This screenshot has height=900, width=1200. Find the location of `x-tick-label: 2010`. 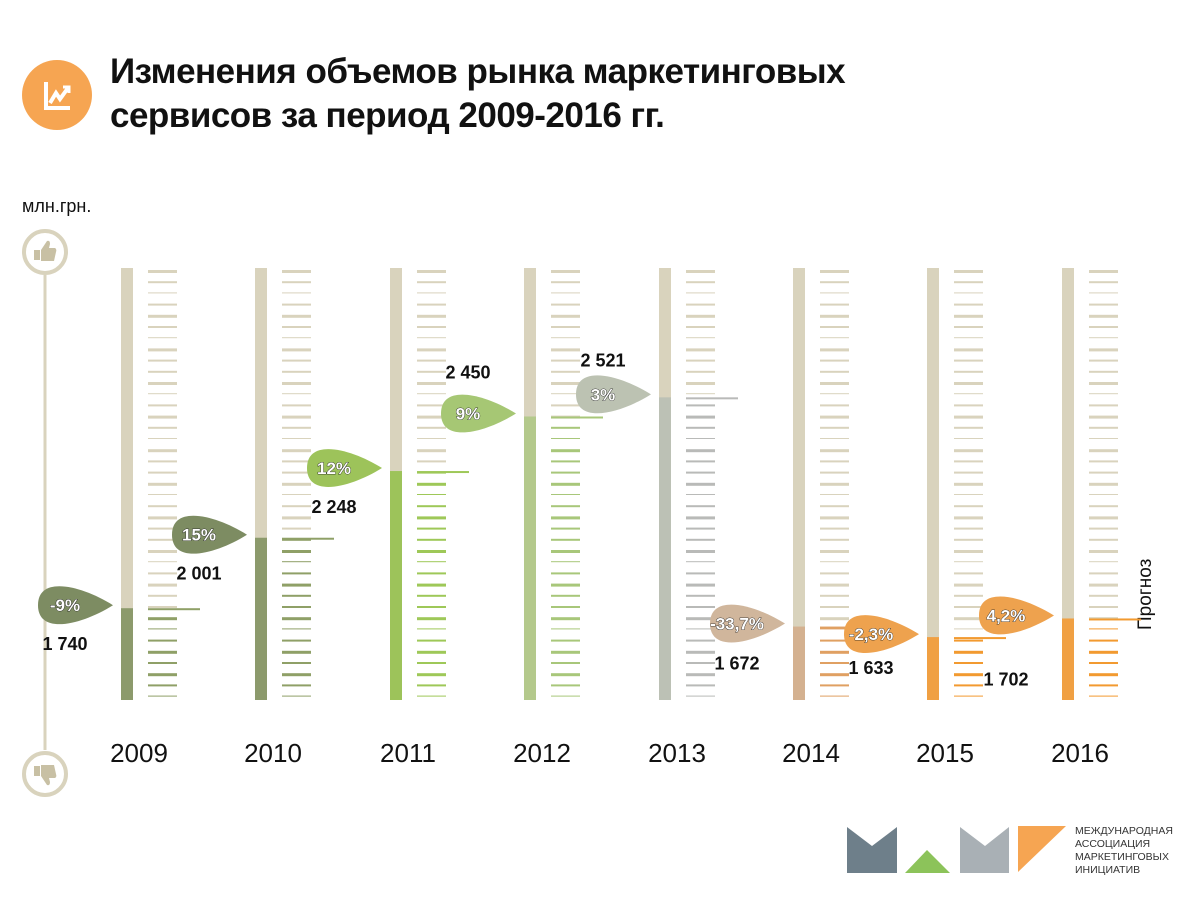

x-tick-label: 2010 is located at coordinates (273, 753).